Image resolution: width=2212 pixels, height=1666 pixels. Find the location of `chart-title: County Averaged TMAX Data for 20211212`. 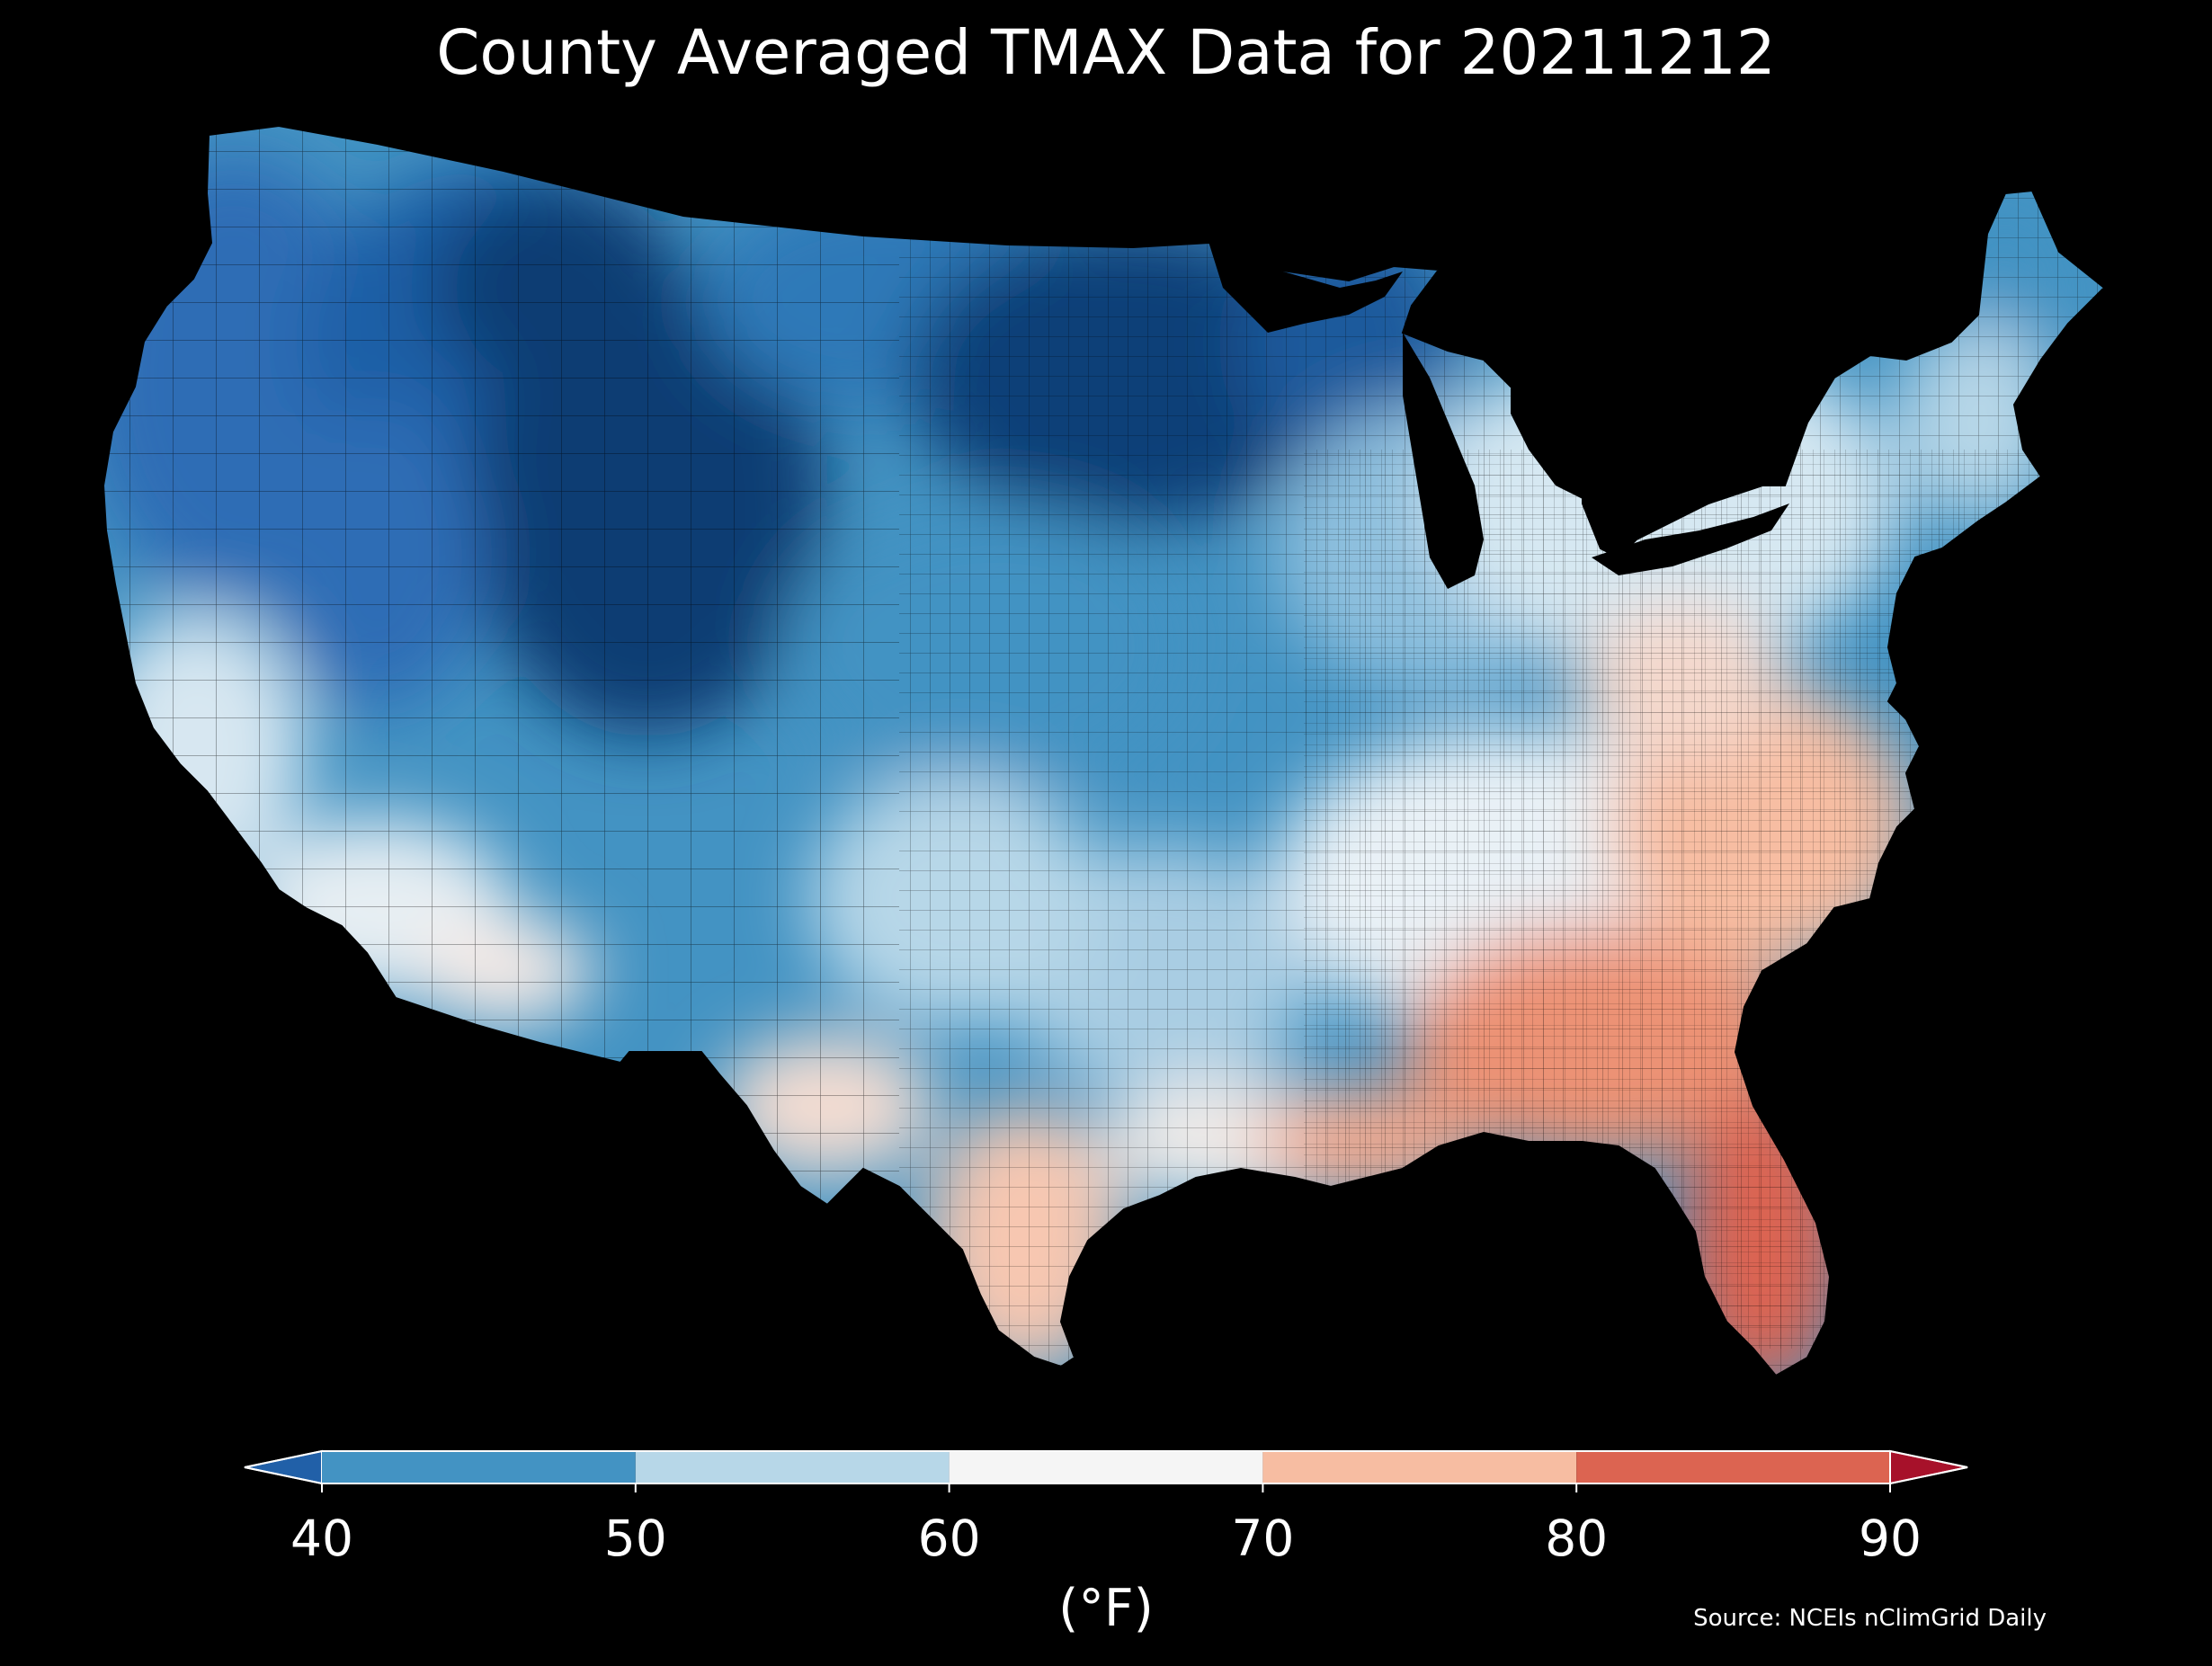

chart-title: County Averaged TMAX Data for 20211212 is located at coordinates (1106, 53).